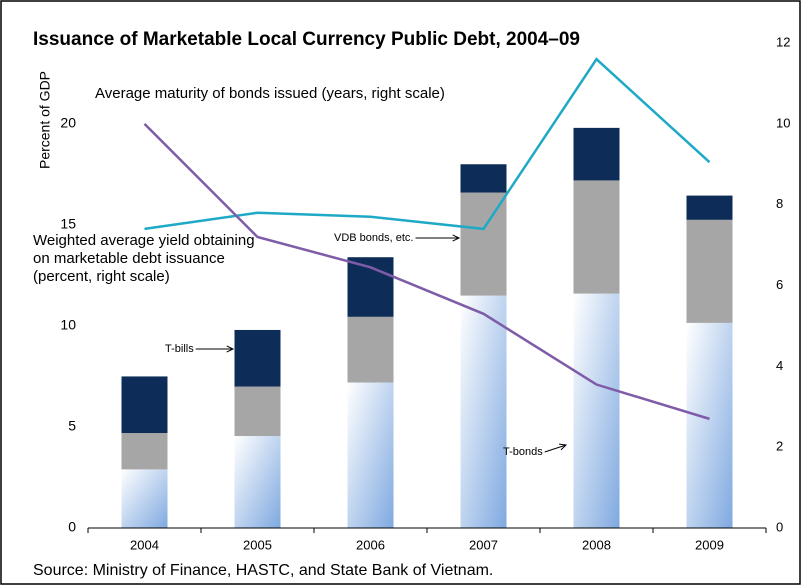 This screenshot has height=585, width=801. Describe the element at coordinates (779, 203) in the screenshot. I see `y2-tick-label: 8` at that location.